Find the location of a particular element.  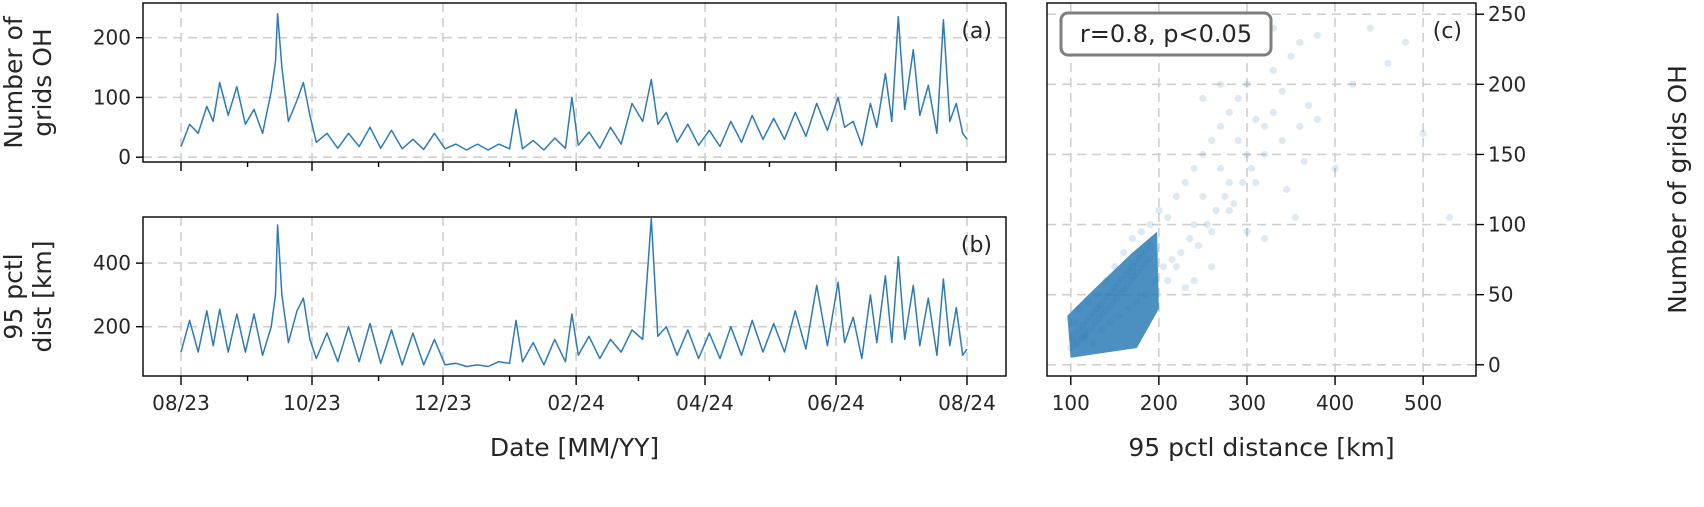

x-tick-label: 400 is located at coordinates (1335, 403).